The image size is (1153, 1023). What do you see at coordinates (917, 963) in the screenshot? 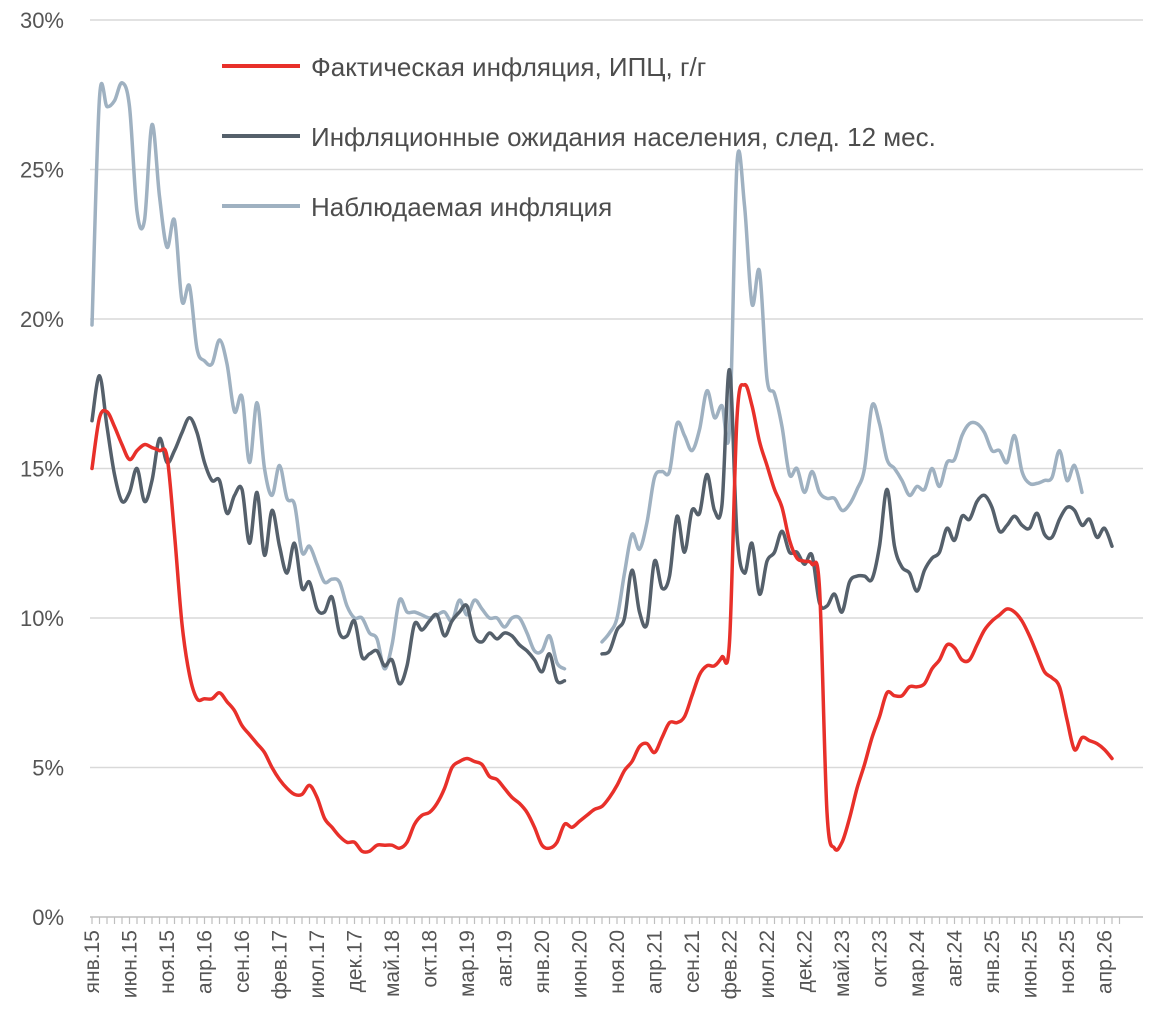
I see `x-tick-label: мар.24` at bounding box center [917, 963].